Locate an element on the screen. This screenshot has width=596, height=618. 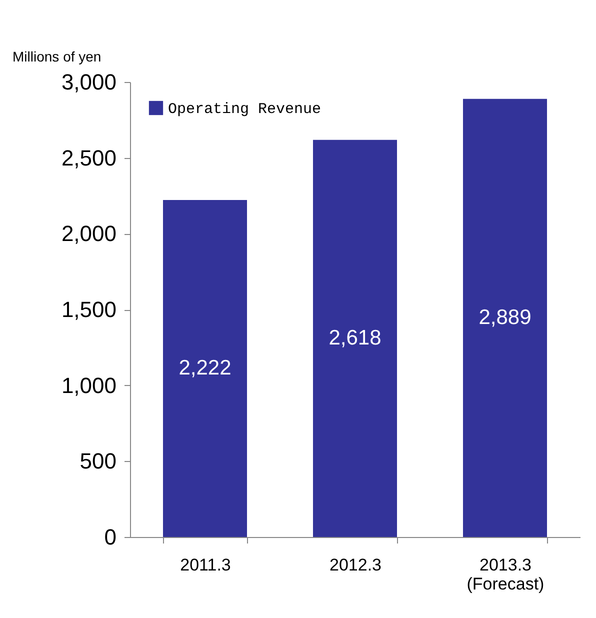
y-tick-label: 2,500 is located at coordinates (88, 157).